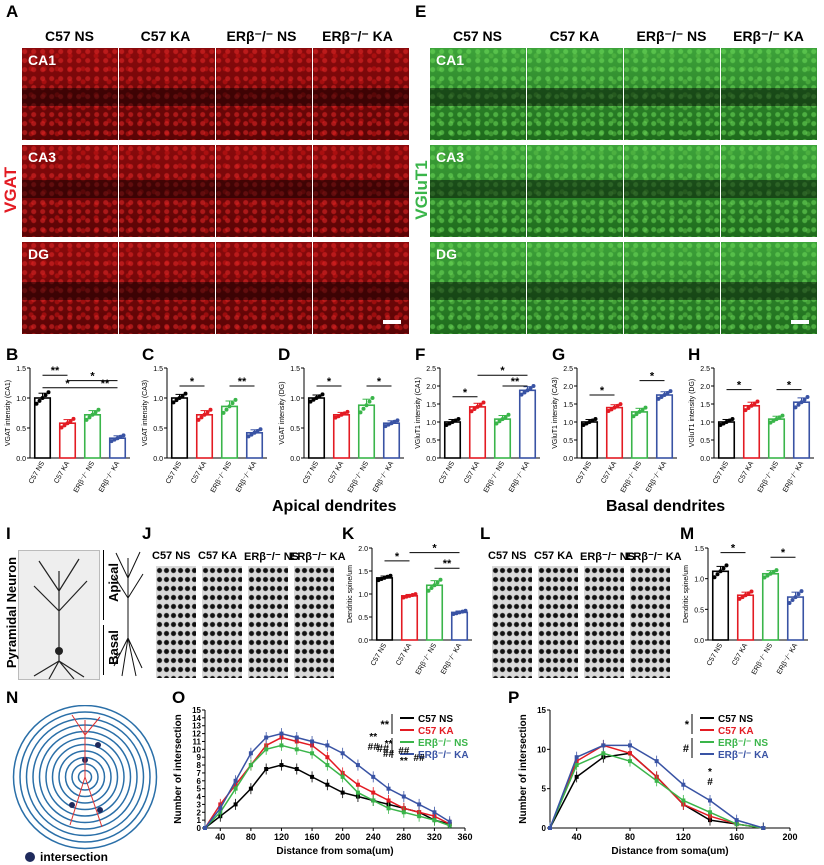  I want to click on y-tick-label: 0.5, so click(699, 610).